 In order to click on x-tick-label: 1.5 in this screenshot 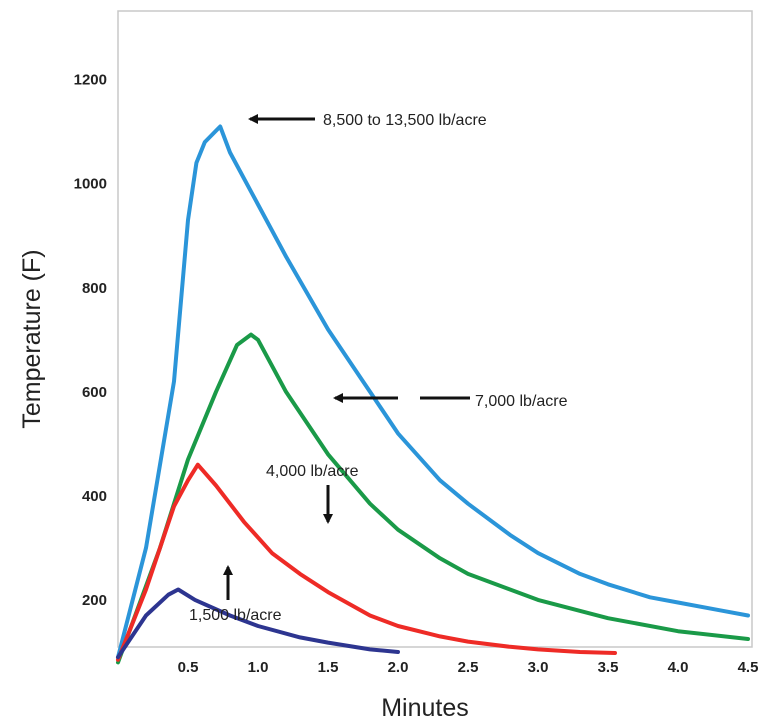, I will do `click(328, 667)`.